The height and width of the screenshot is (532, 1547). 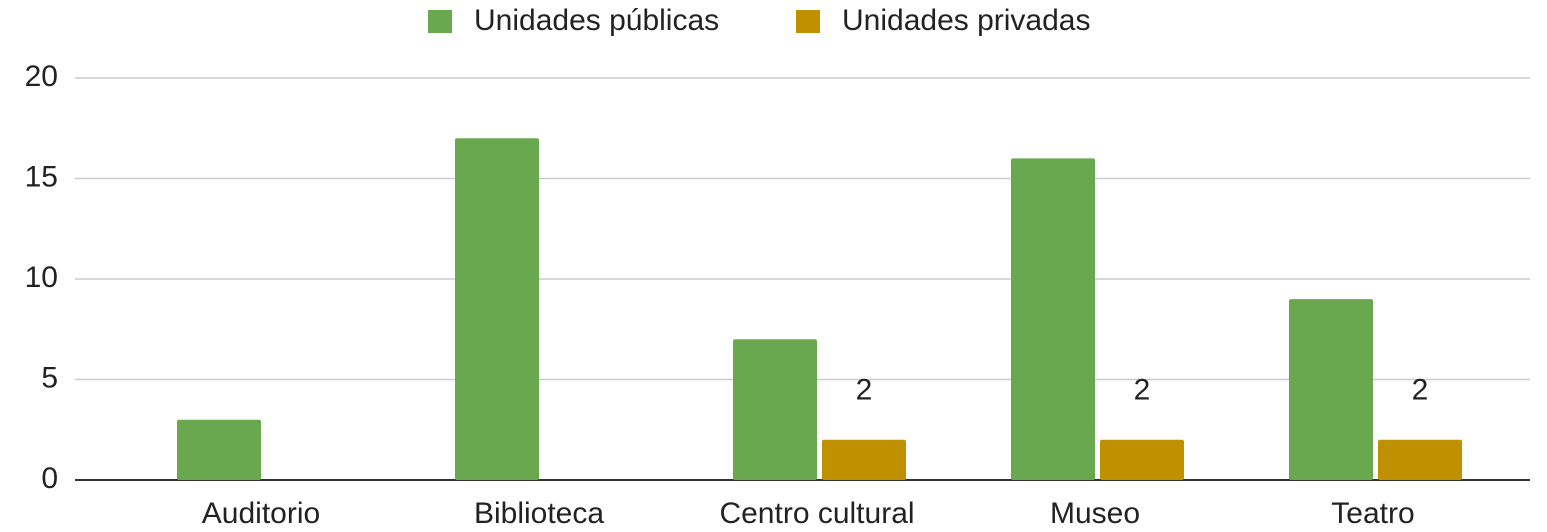 What do you see at coordinates (816, 513) in the screenshot?
I see `x-tick-label: Centro cultural` at bounding box center [816, 513].